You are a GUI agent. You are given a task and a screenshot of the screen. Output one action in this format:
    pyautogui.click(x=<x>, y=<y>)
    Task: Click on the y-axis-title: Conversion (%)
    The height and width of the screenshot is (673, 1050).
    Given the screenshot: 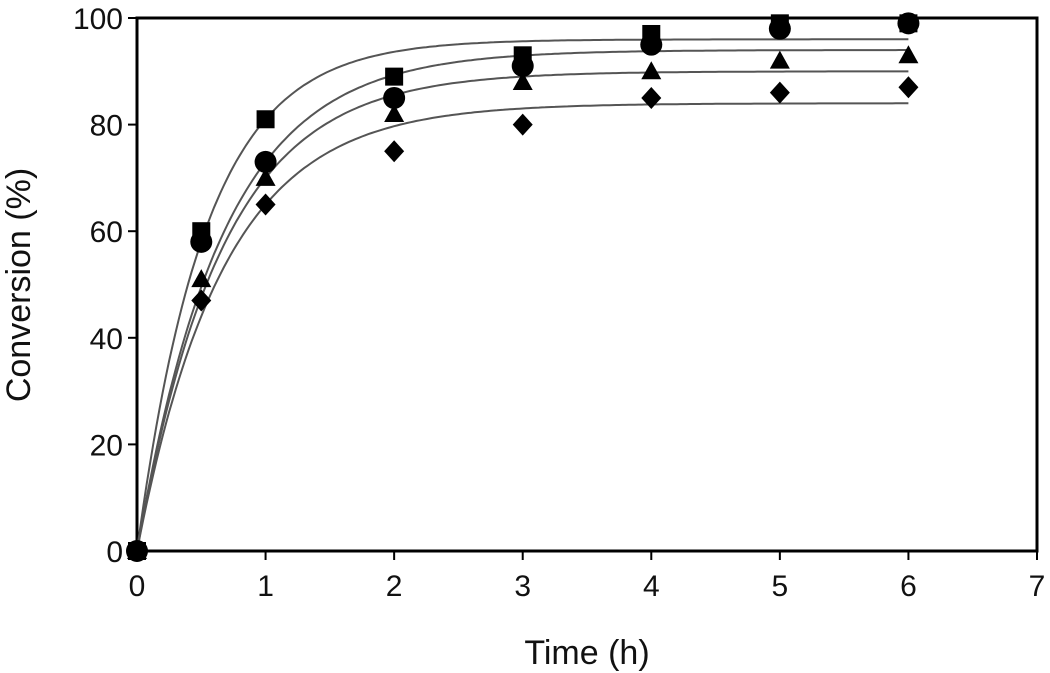 What is the action you would take?
    pyautogui.click(x=19, y=285)
    